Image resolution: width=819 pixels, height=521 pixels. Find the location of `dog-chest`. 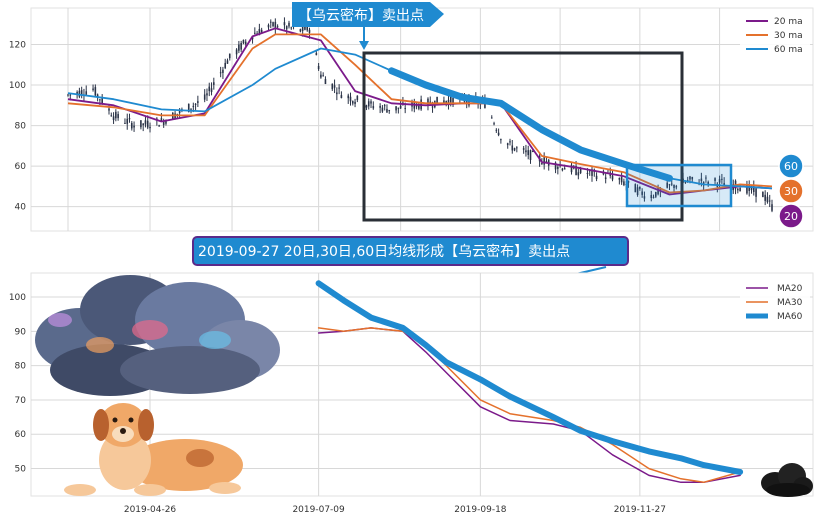

dog-chest is located at coordinates (125, 460).